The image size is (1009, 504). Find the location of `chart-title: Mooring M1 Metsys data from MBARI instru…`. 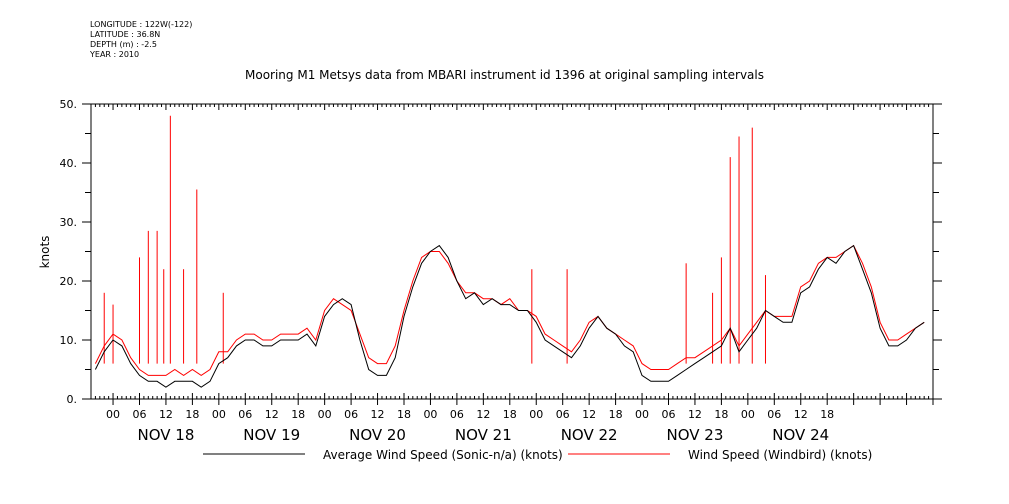

chart-title: Mooring M1 Metsys data from MBARI instru… is located at coordinates (504, 75).